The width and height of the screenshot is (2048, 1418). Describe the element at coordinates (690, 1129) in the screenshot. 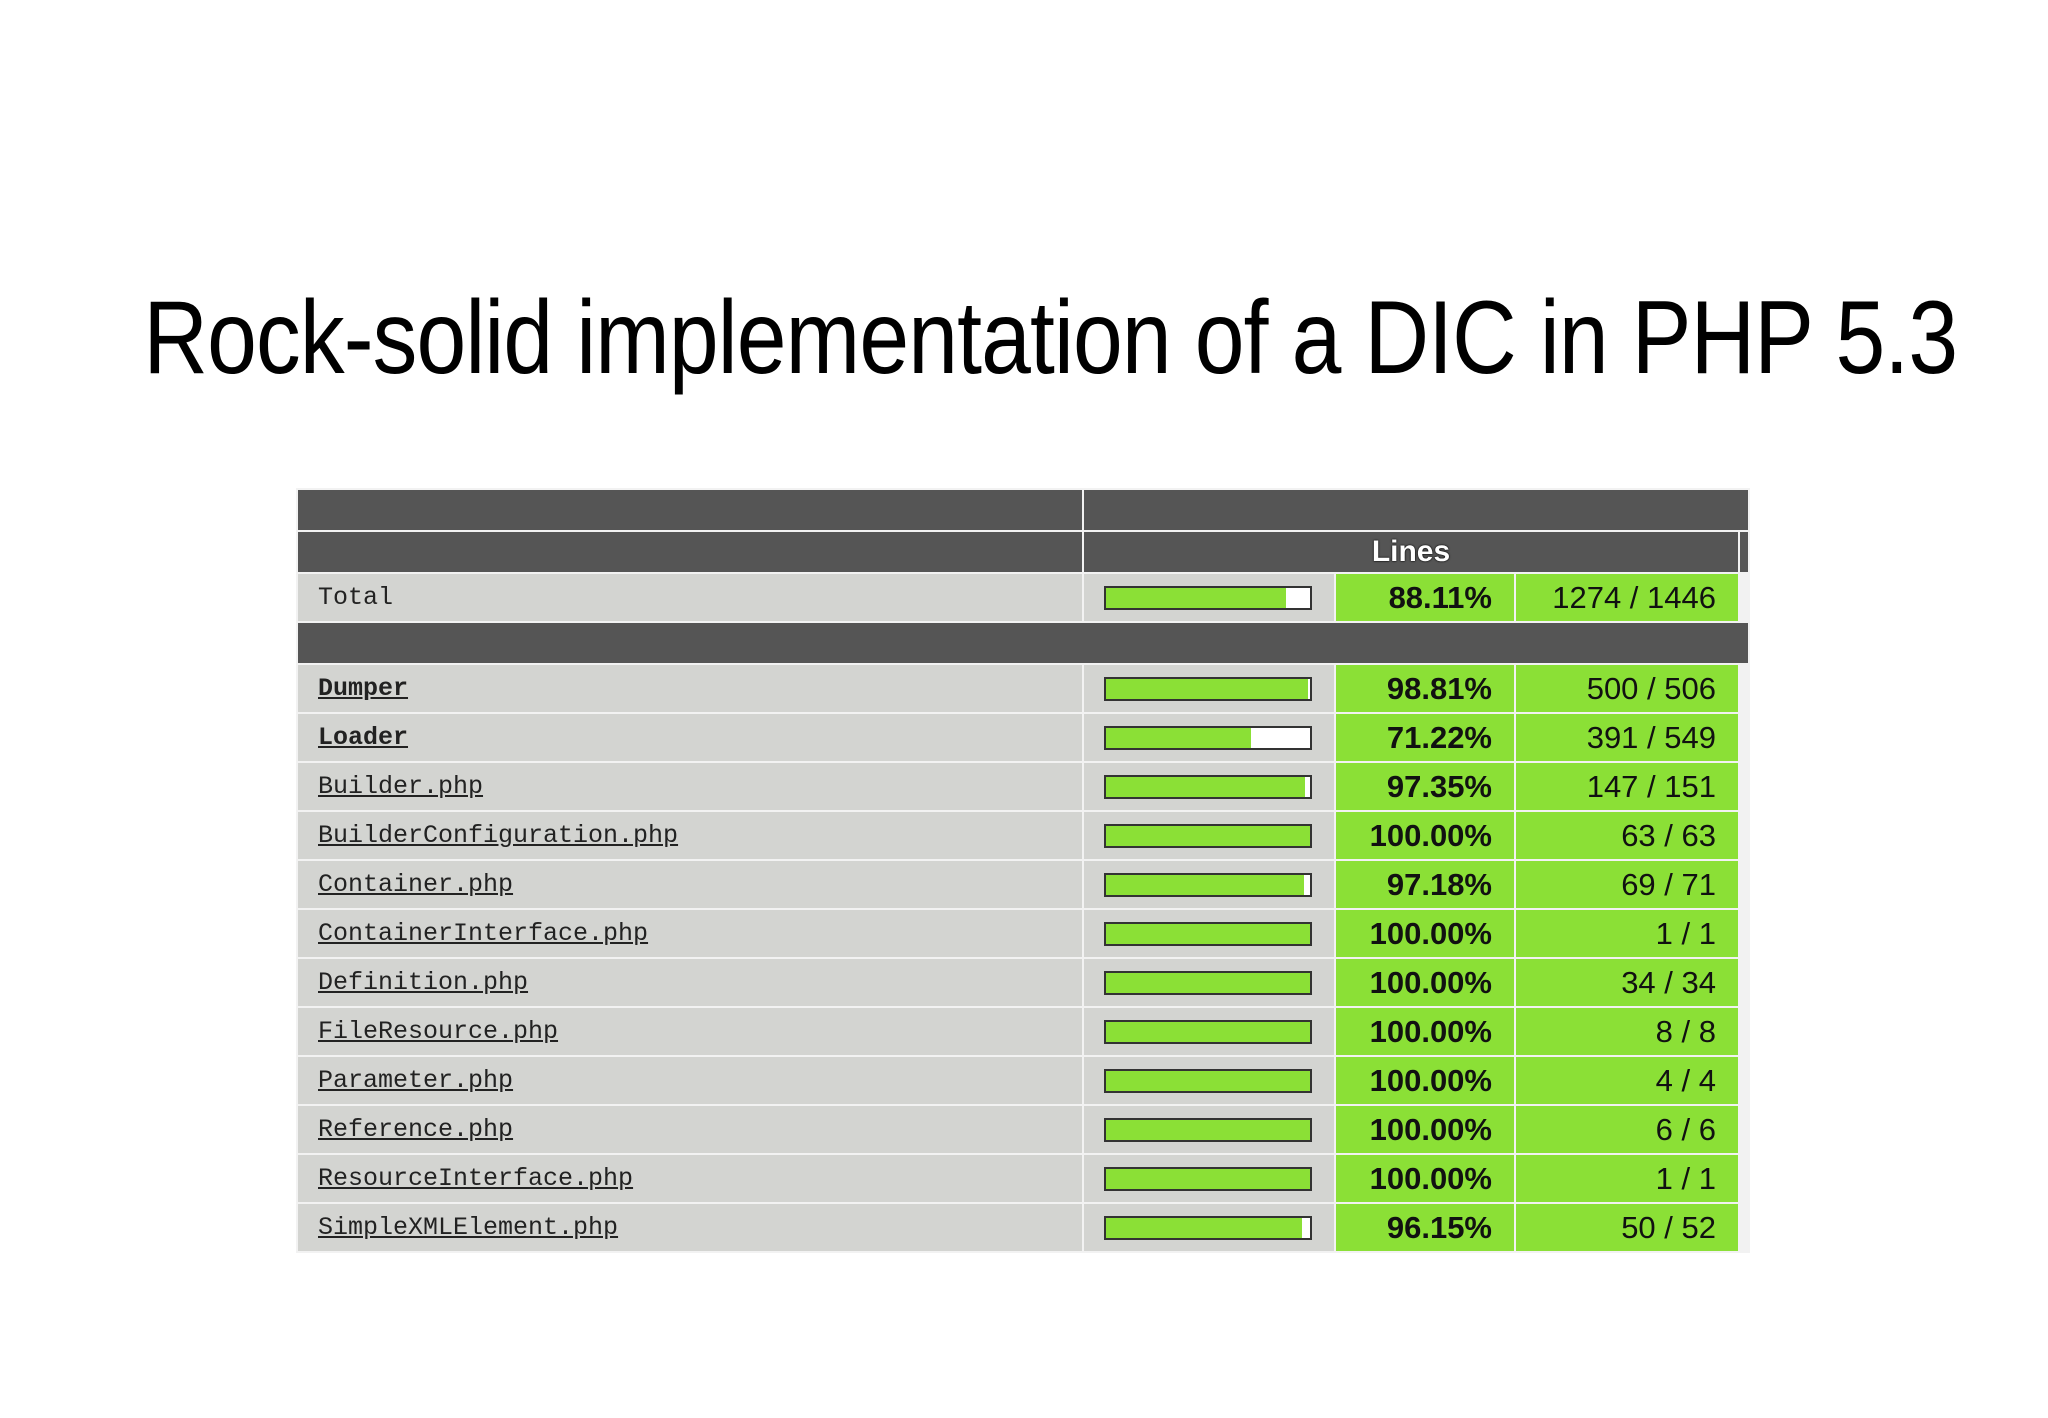

I see `row-name-cell: Reference.php` at that location.